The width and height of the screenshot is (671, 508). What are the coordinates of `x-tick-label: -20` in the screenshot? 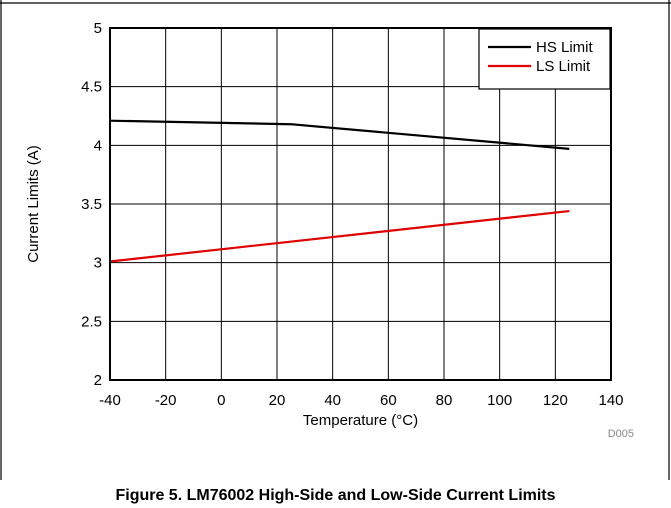 It's located at (166, 400).